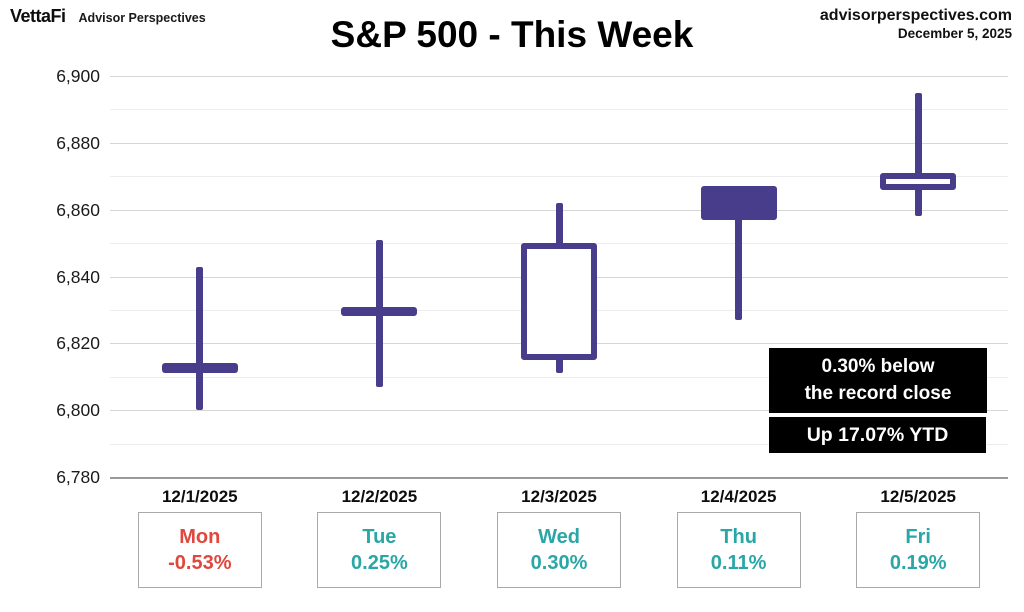  Describe the element at coordinates (738, 537) in the screenshot. I see `day-name-label: Thu` at that location.